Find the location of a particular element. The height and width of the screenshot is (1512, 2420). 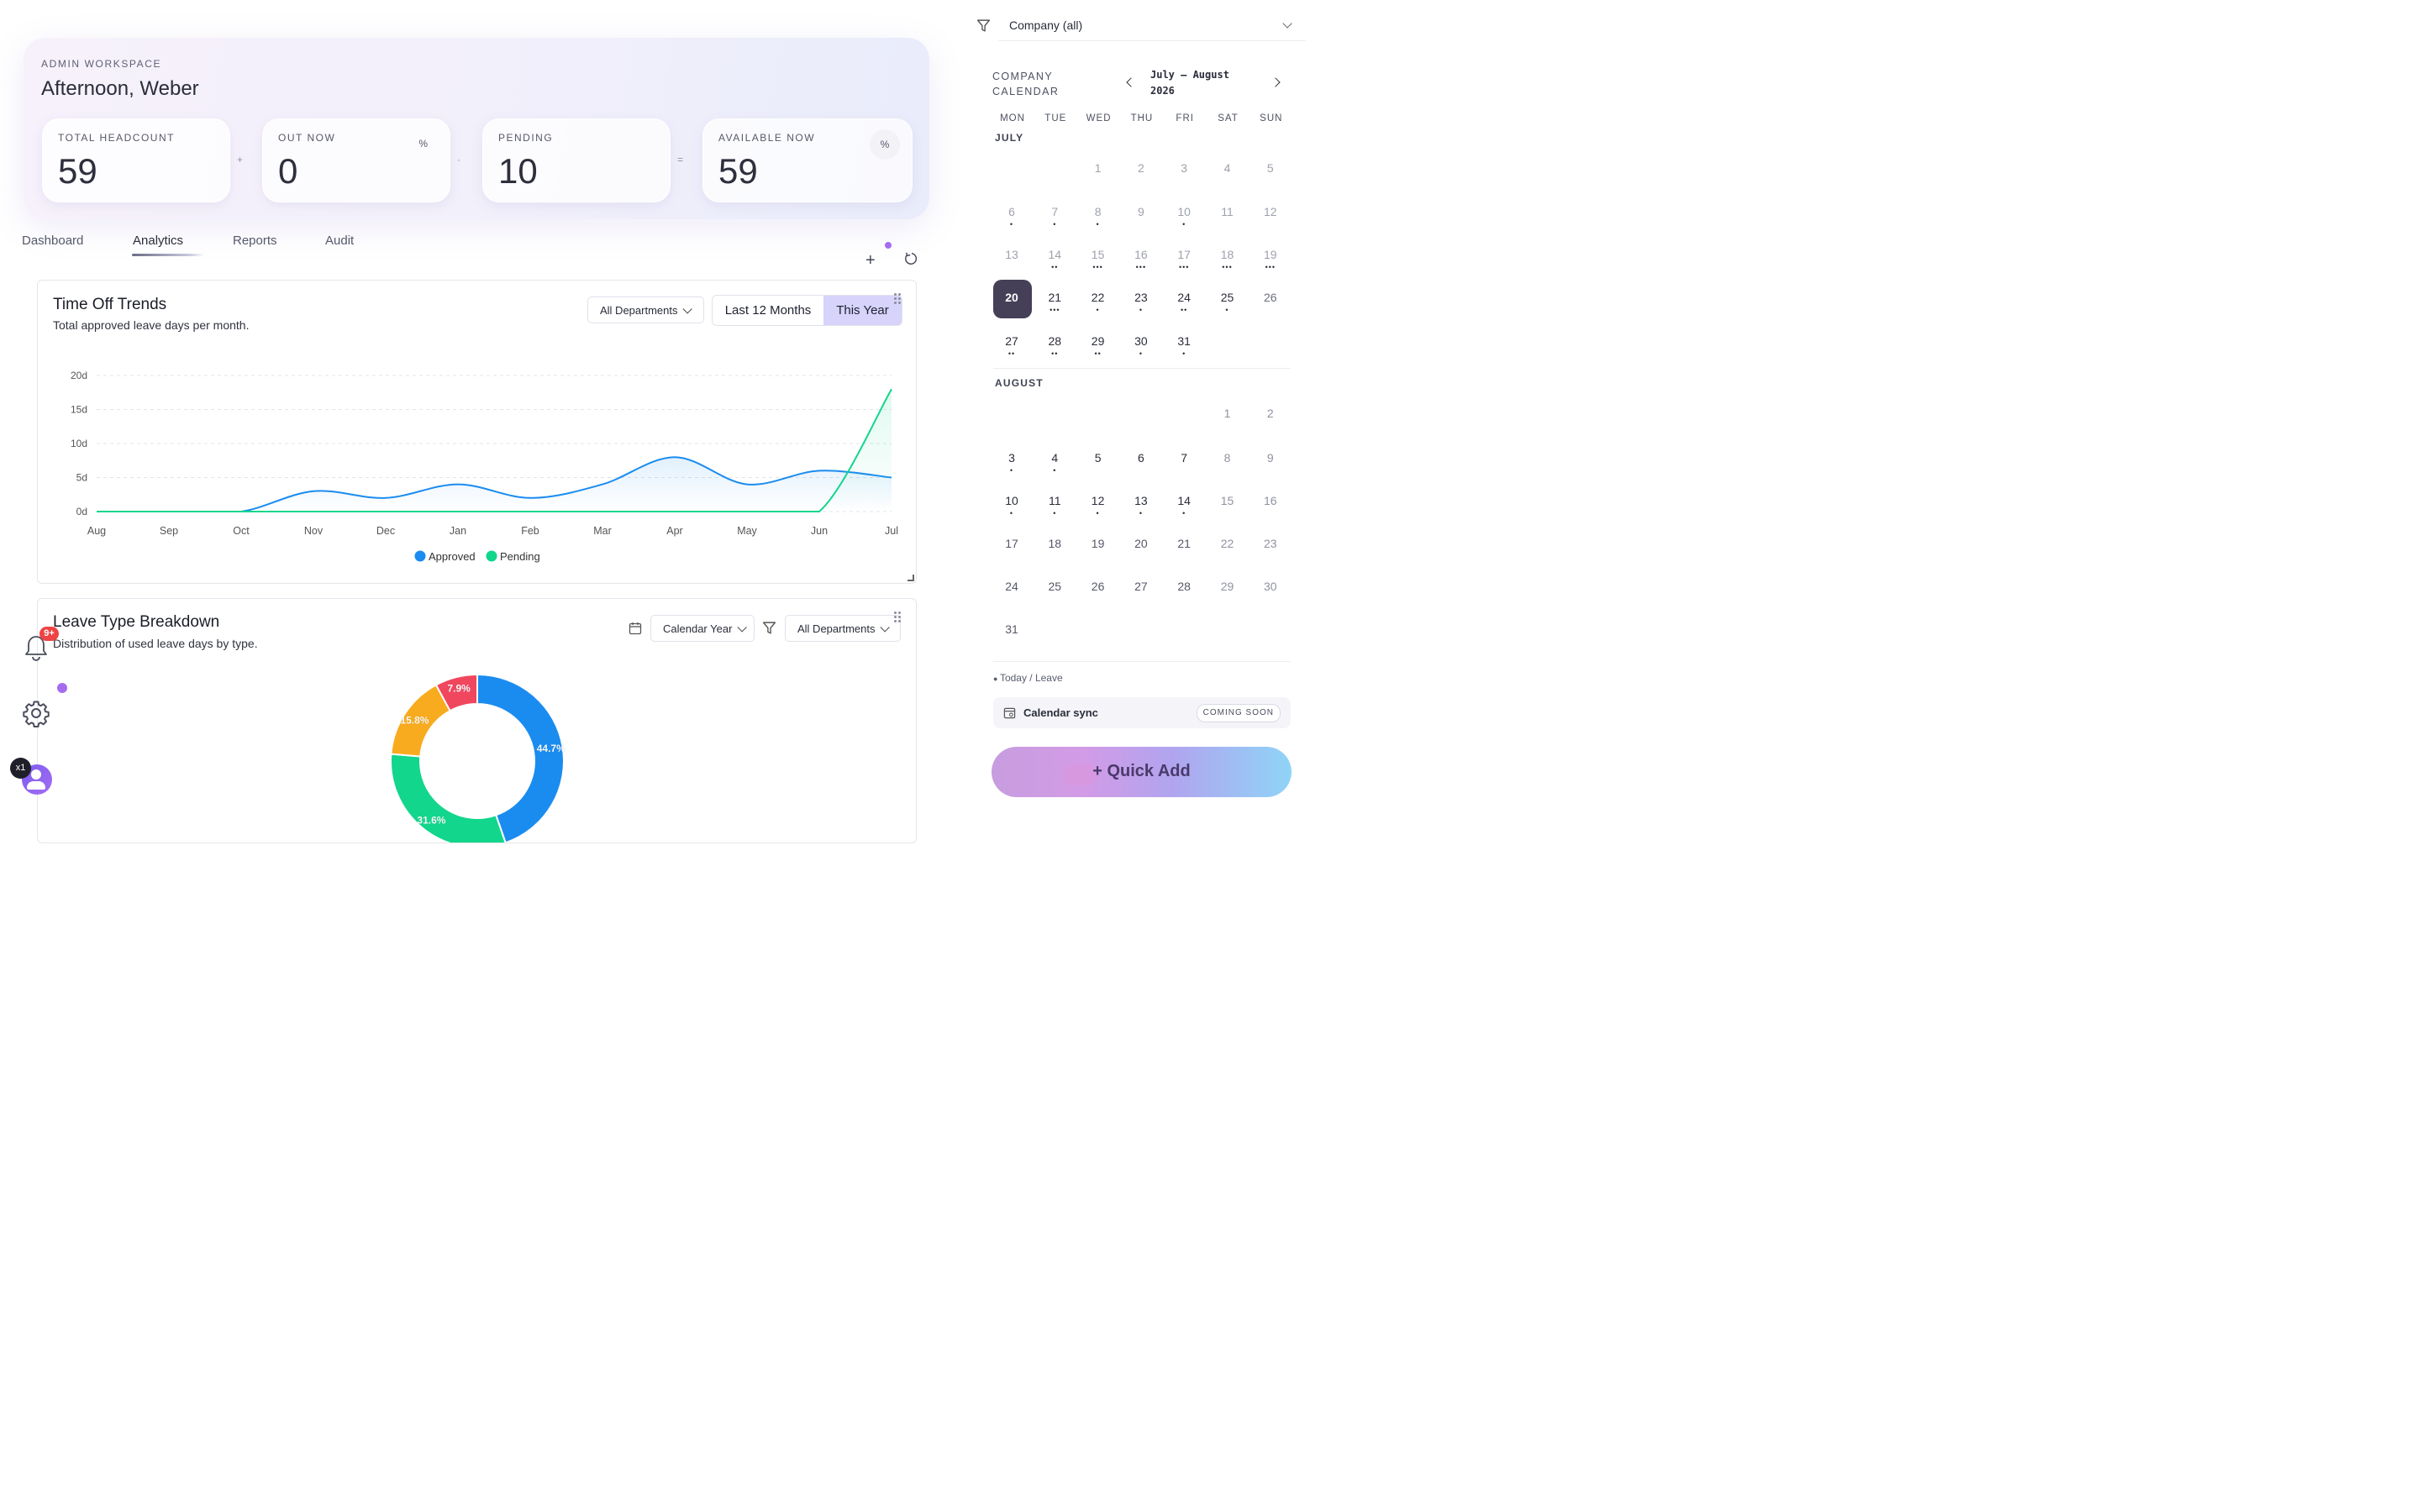

stat-out-now: OUT NOW 0 % is located at coordinates (356, 160).